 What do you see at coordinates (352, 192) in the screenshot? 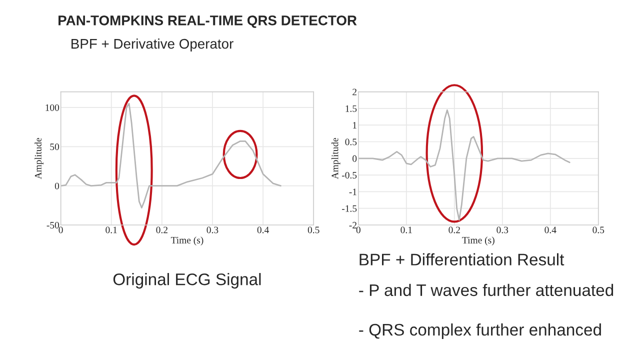
I see `y-tick-label: -1` at bounding box center [352, 192].